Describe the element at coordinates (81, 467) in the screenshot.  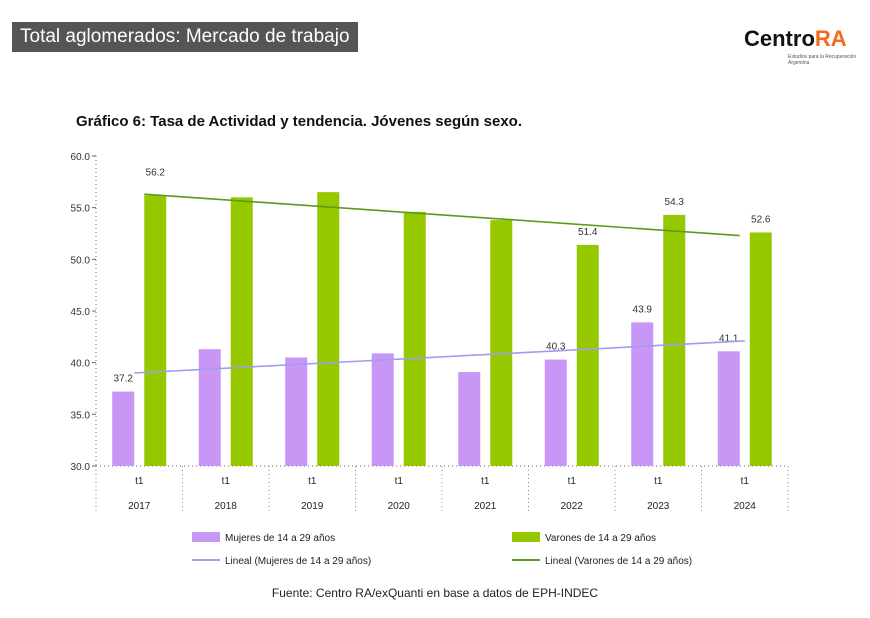
I see `y-tick-label: 30.0` at that location.